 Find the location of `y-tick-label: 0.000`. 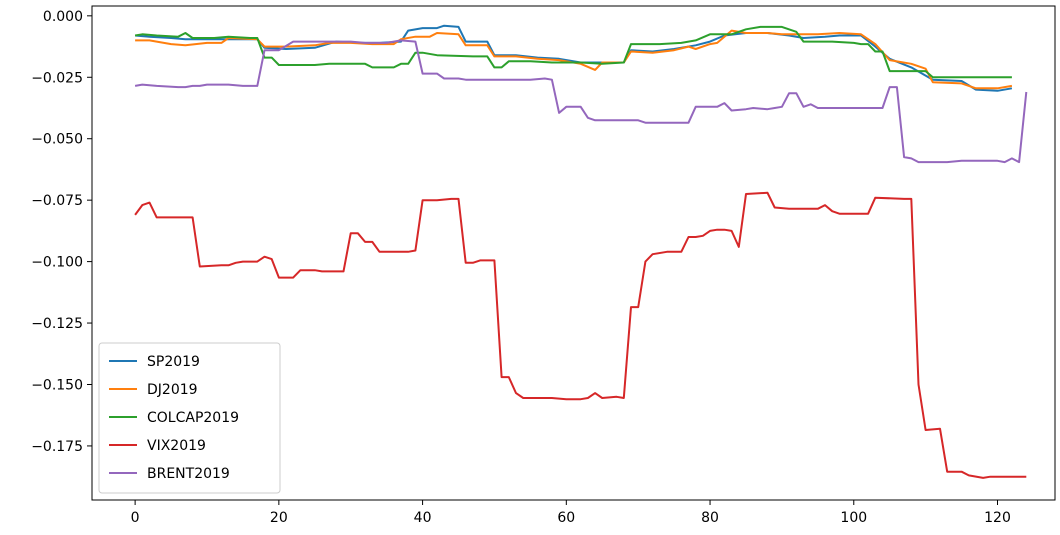

y-tick-label: 0.000 is located at coordinates (63, 17).